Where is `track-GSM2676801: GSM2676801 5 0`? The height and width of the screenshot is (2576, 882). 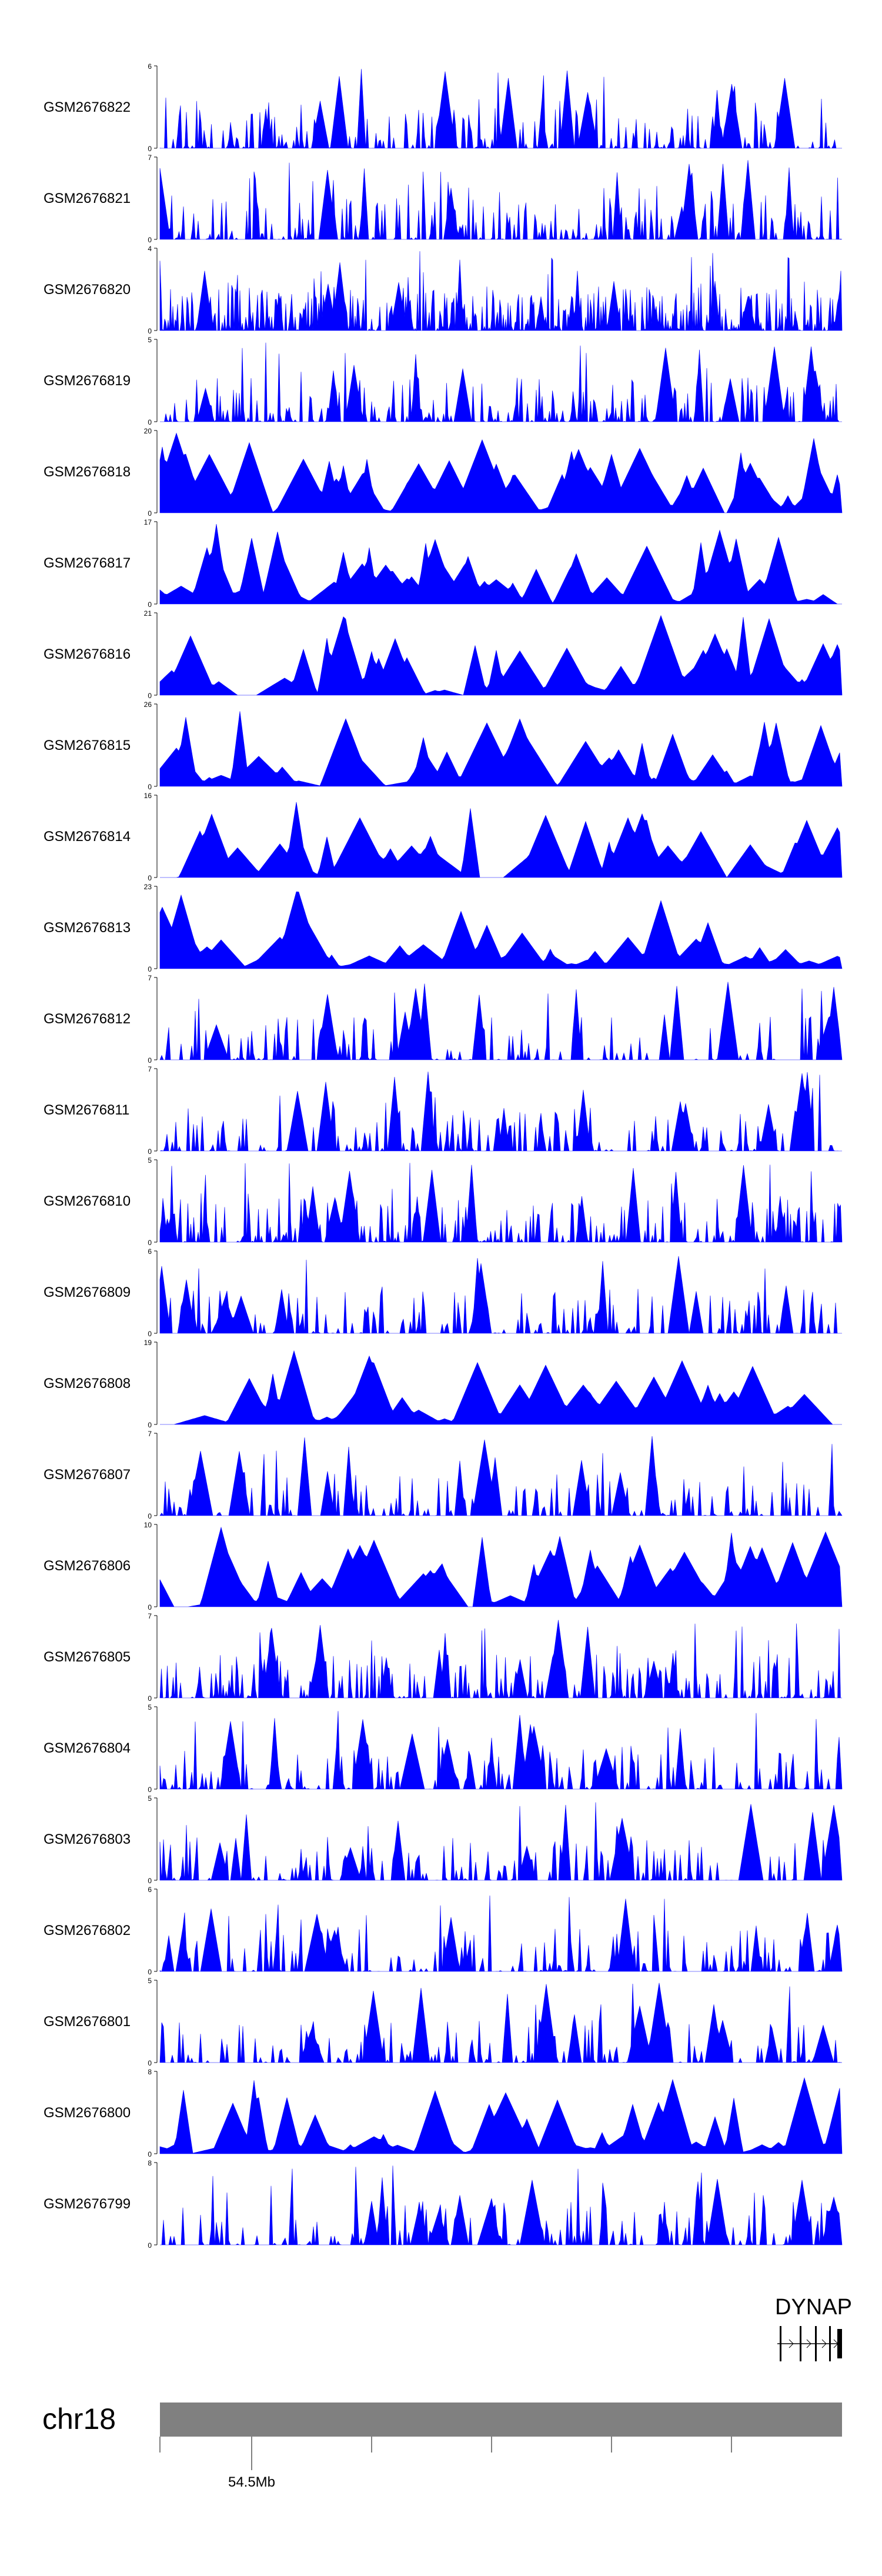 track-GSM2676801: GSM2676801 5 0 is located at coordinates (443, 2022).